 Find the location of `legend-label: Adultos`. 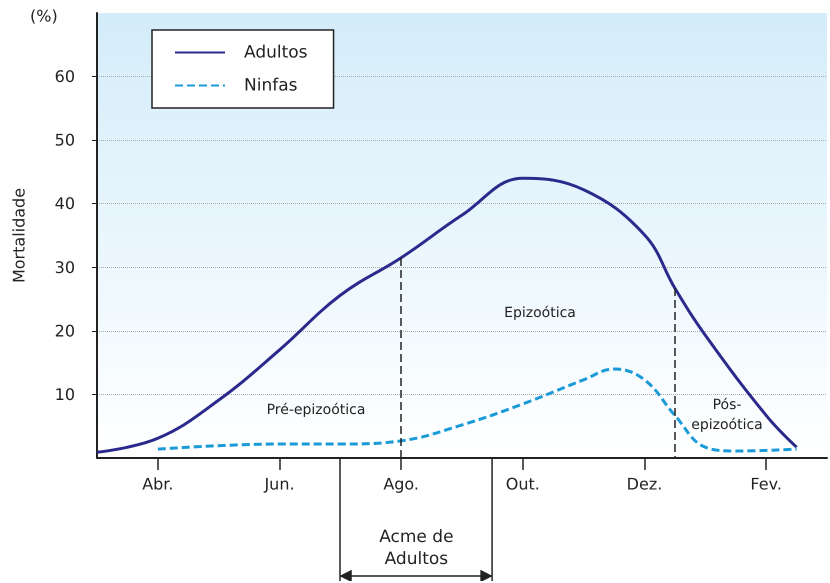

legend-label: Adultos is located at coordinates (276, 52).